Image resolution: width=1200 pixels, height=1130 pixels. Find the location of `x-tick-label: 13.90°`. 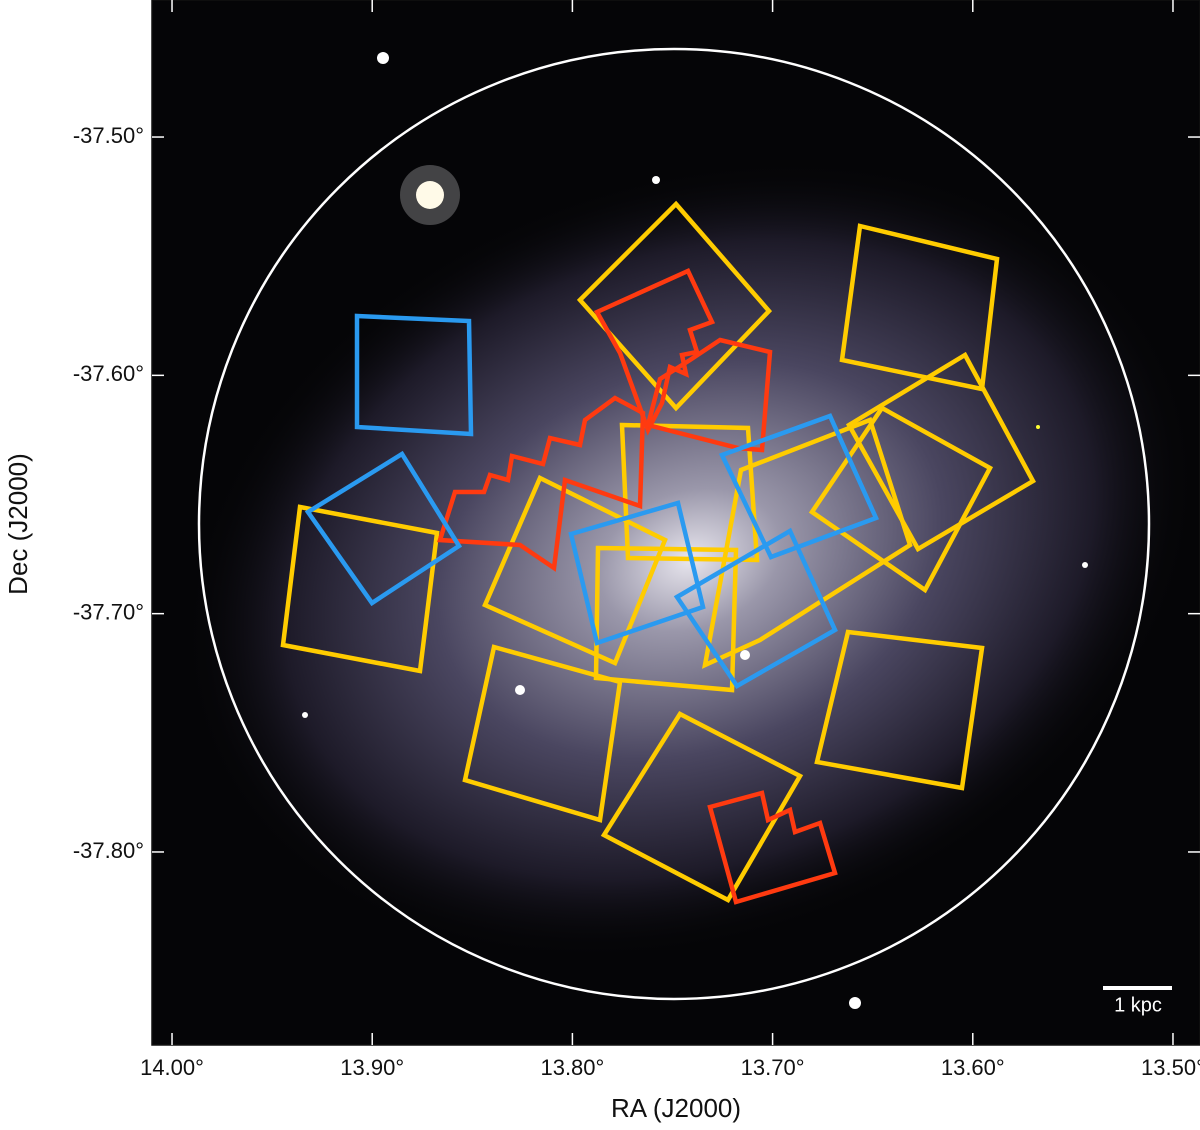

x-tick-label: 13.90° is located at coordinates (372, 1067).